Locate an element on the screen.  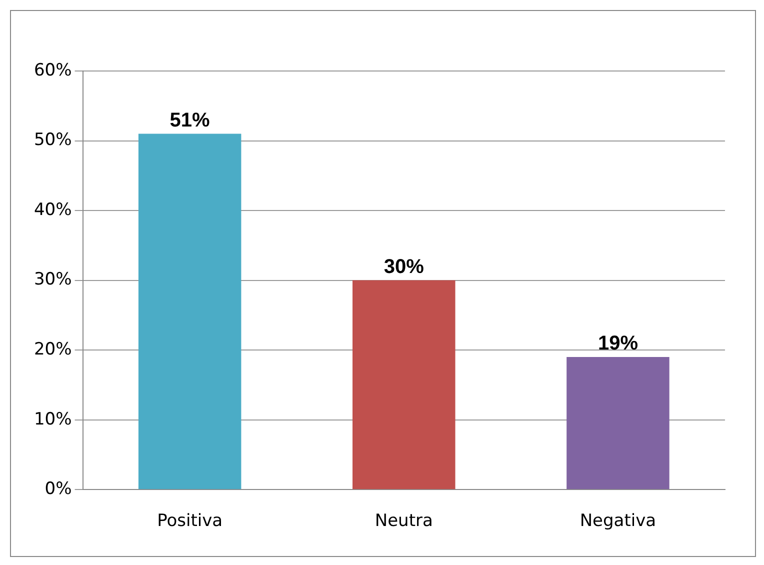
x-tick-label: Neutra is located at coordinates (403, 521).